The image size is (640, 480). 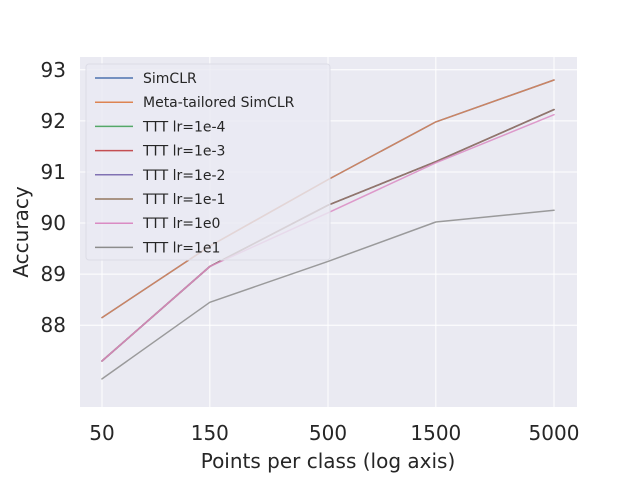 What do you see at coordinates (170, 79) in the screenshot?
I see `legend-label: SimCLR` at bounding box center [170, 79].